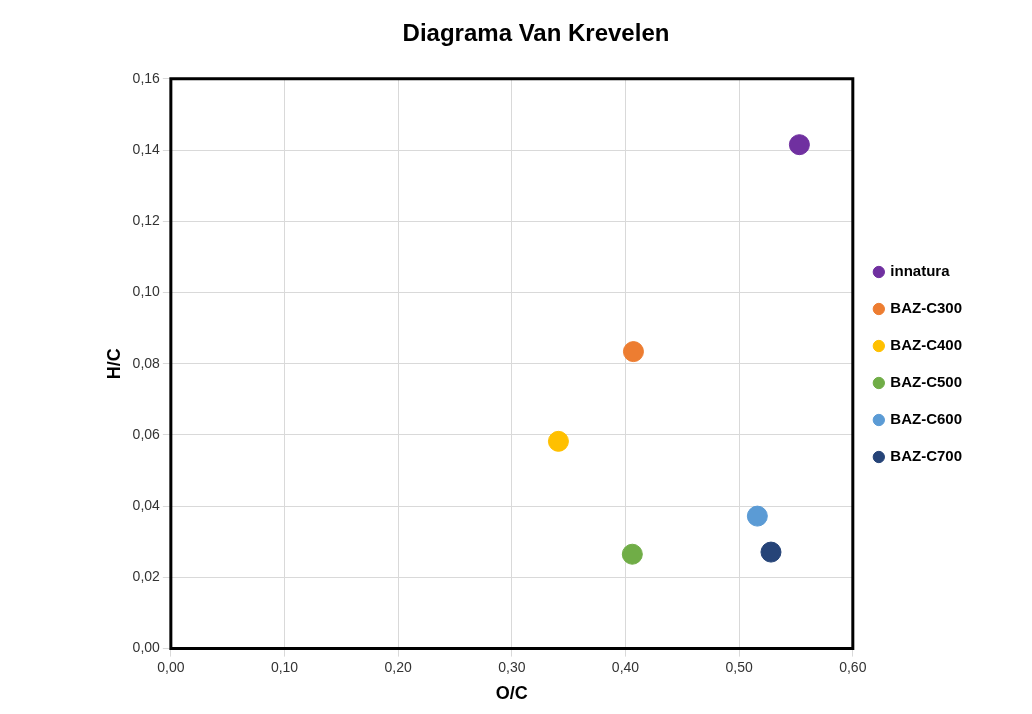 This screenshot has width=1032, height=714. What do you see at coordinates (625, 666) in the screenshot?
I see `x-tick-label: 0,40` at bounding box center [625, 666].